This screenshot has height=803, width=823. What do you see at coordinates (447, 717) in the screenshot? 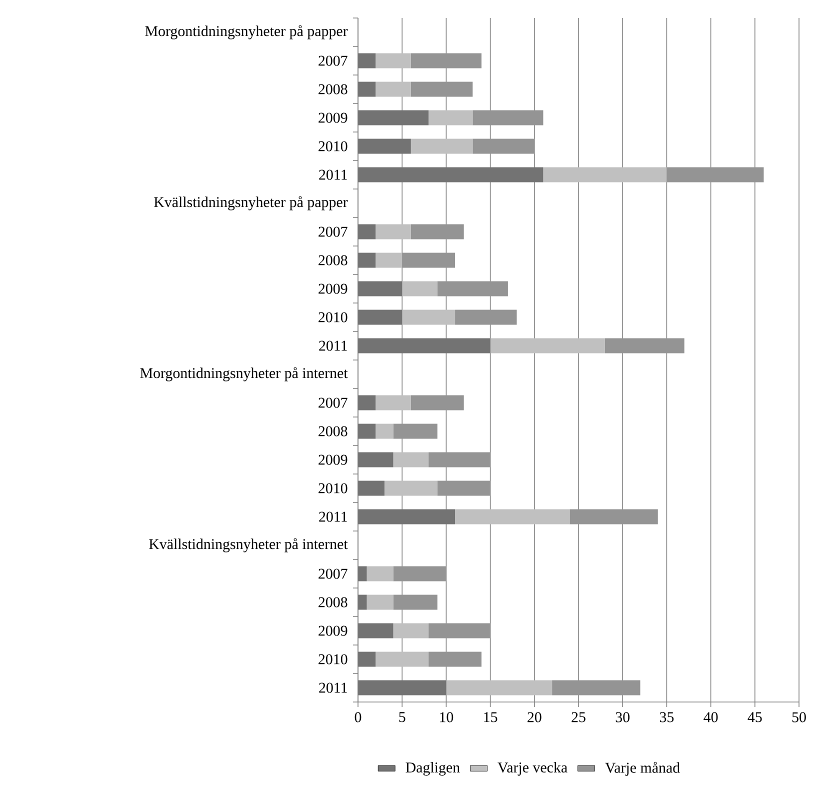
I see `x-tick-label: 10` at bounding box center [447, 717].